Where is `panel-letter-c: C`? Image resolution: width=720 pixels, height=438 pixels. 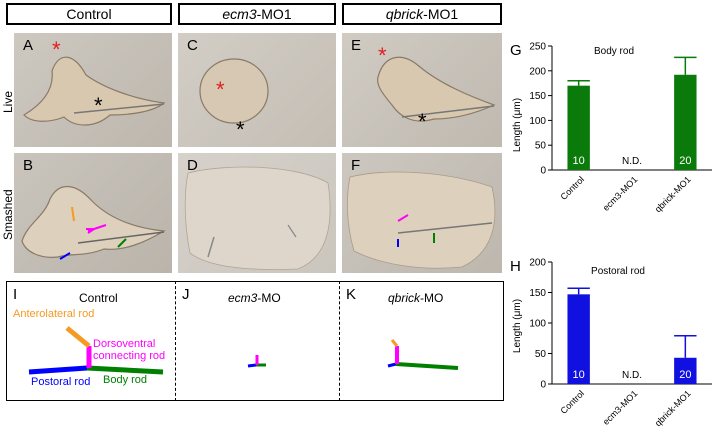
panel-letter-c: C is located at coordinates (192, 45).